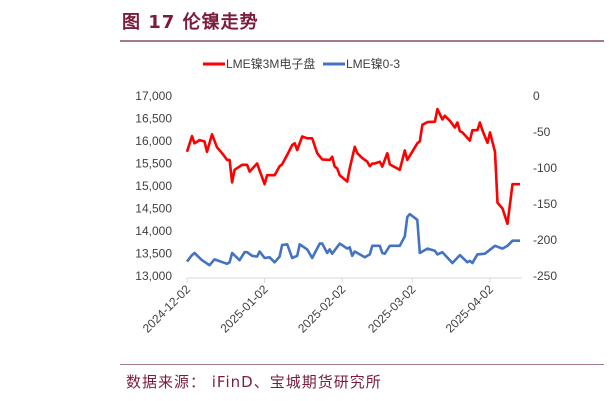 Image resolution: width=613 pixels, height=401 pixels. I want to click on x-tick-label: 2025-04-02, so click(470, 309).